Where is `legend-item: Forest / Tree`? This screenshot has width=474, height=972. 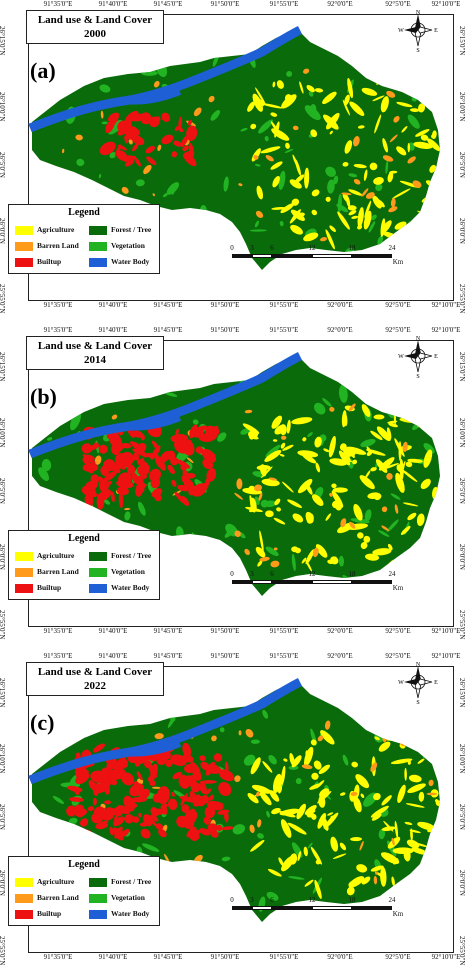
legend-item: Forest / Tree is located at coordinates (120, 230).